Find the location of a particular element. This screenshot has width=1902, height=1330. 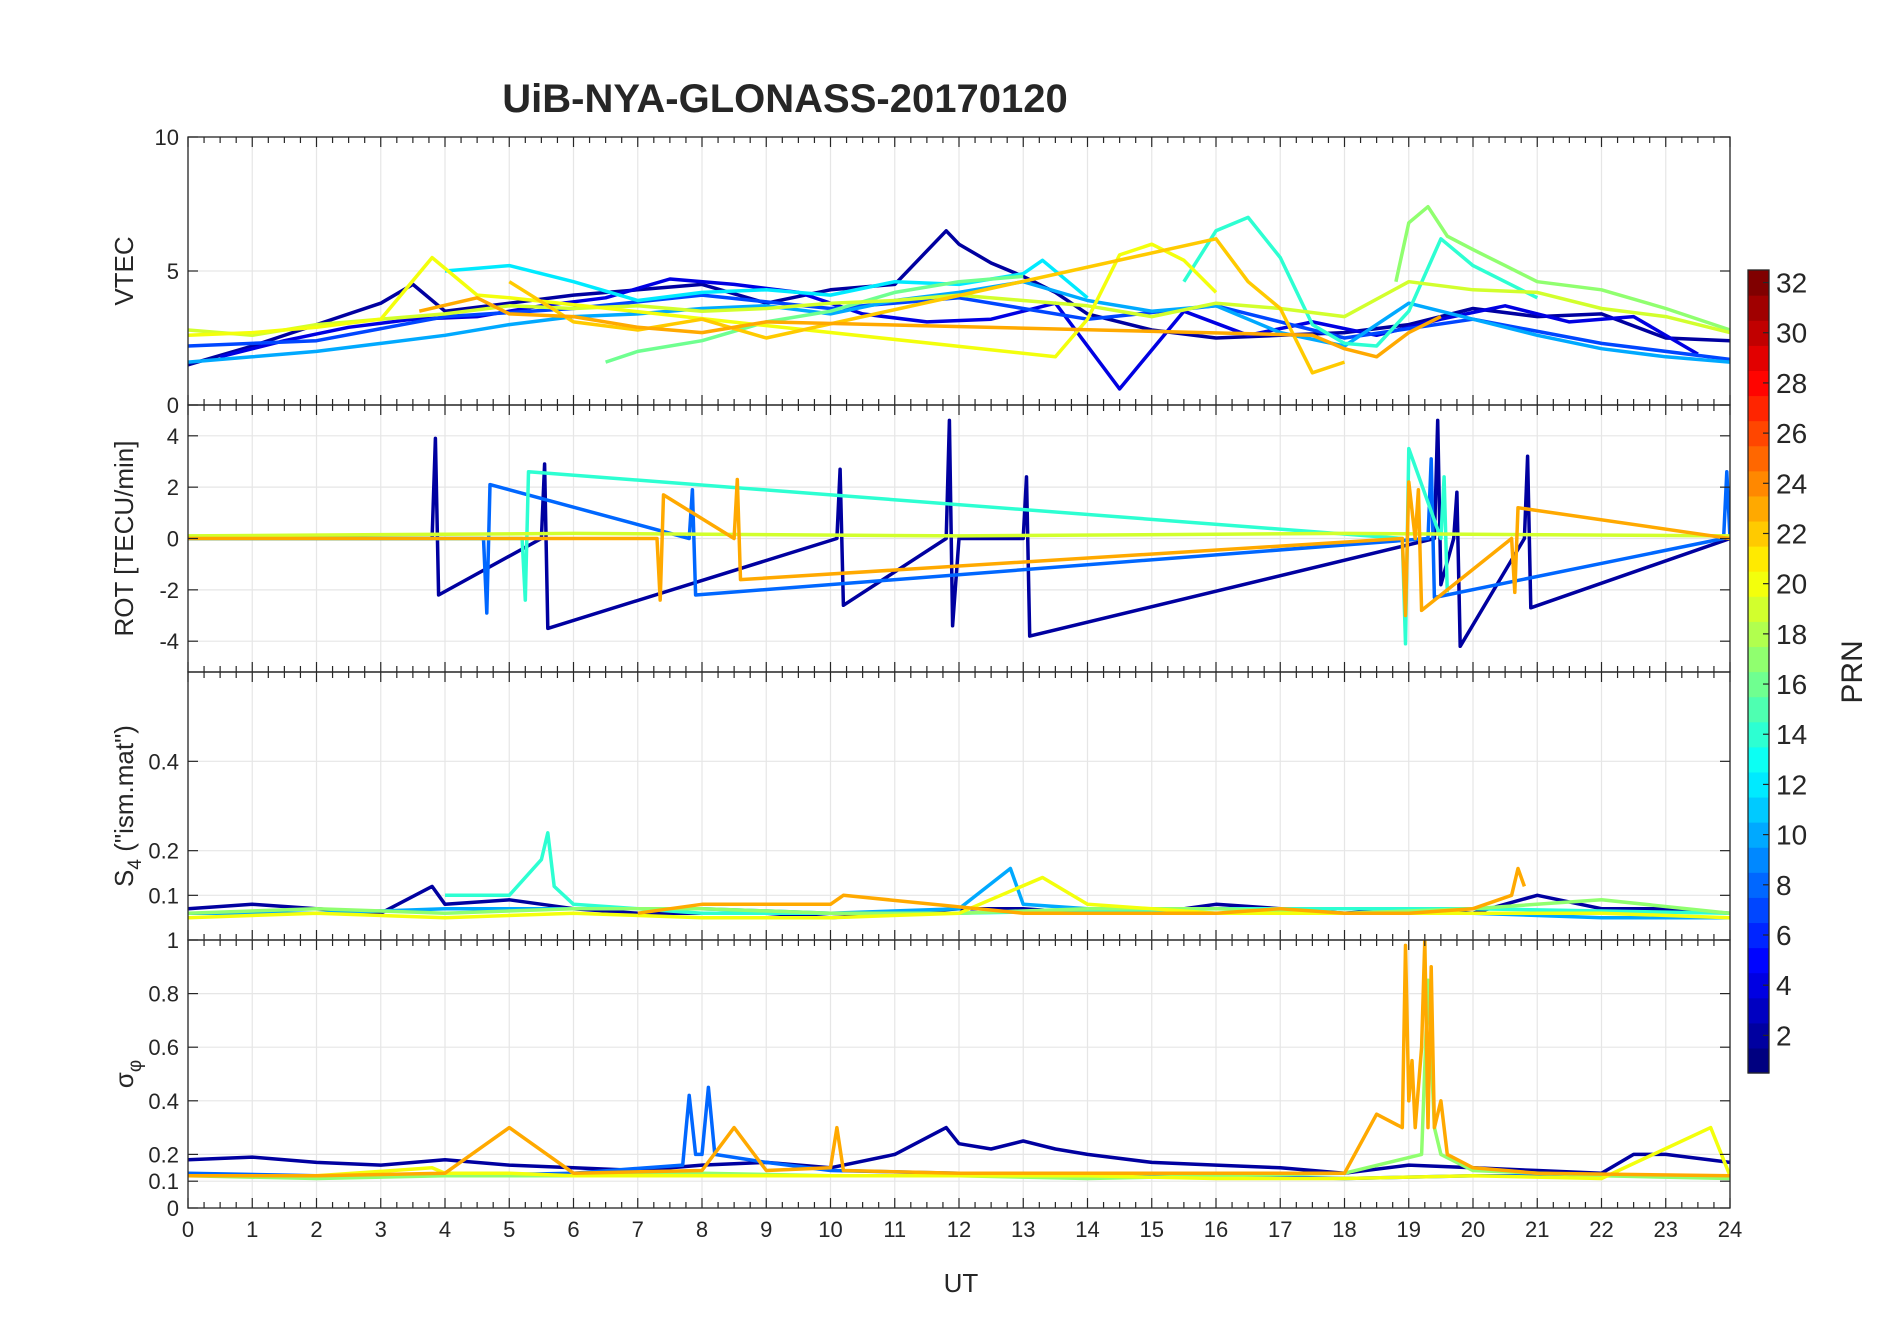

colorbar-tick-label: 12 is located at coordinates (1791, 784).